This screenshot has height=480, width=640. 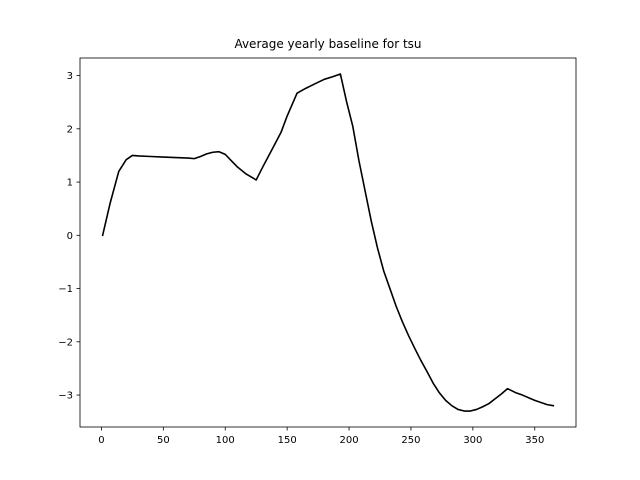 I want to click on y-tick-label: 0, so click(x=70, y=236).